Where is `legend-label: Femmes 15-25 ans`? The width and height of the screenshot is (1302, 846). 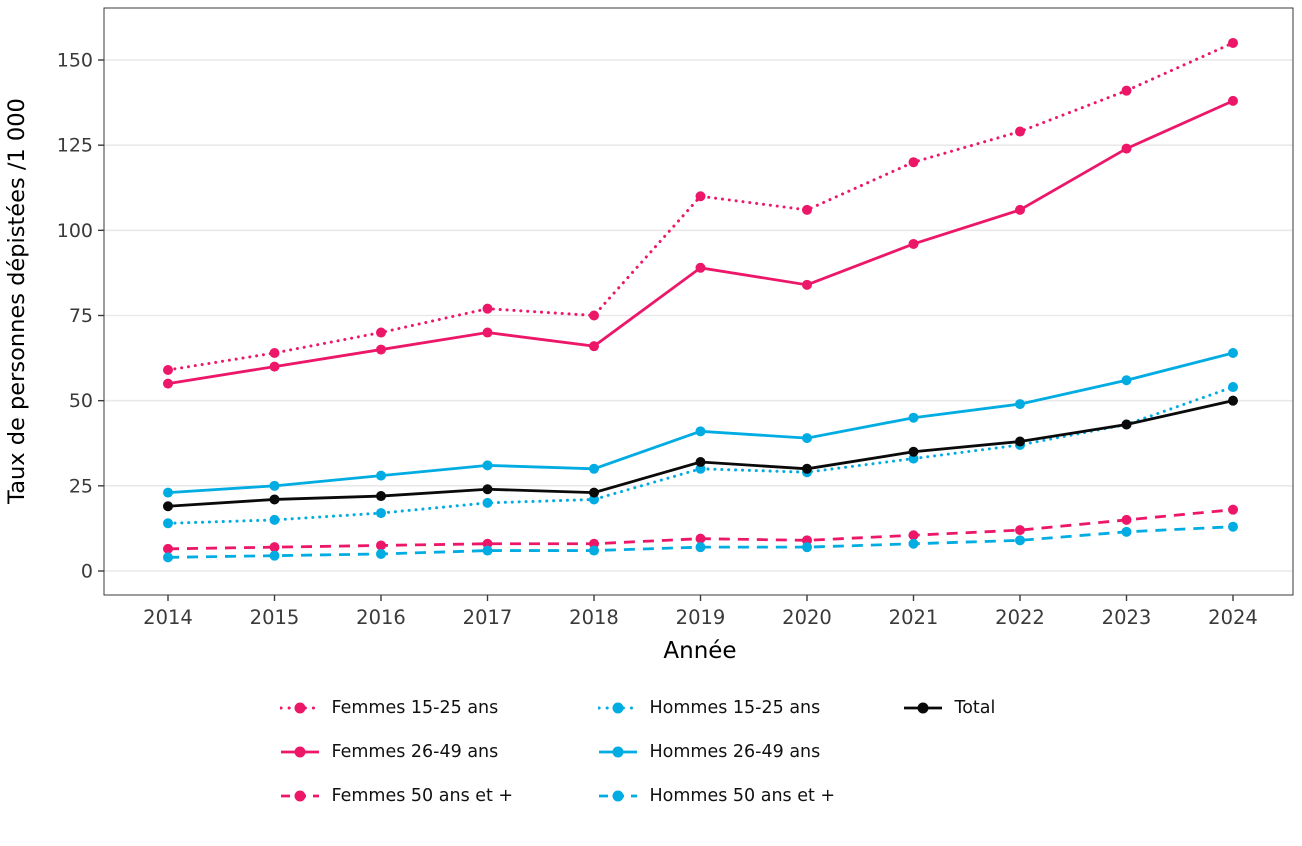
legend-label: Femmes 15-25 ans is located at coordinates (415, 708).